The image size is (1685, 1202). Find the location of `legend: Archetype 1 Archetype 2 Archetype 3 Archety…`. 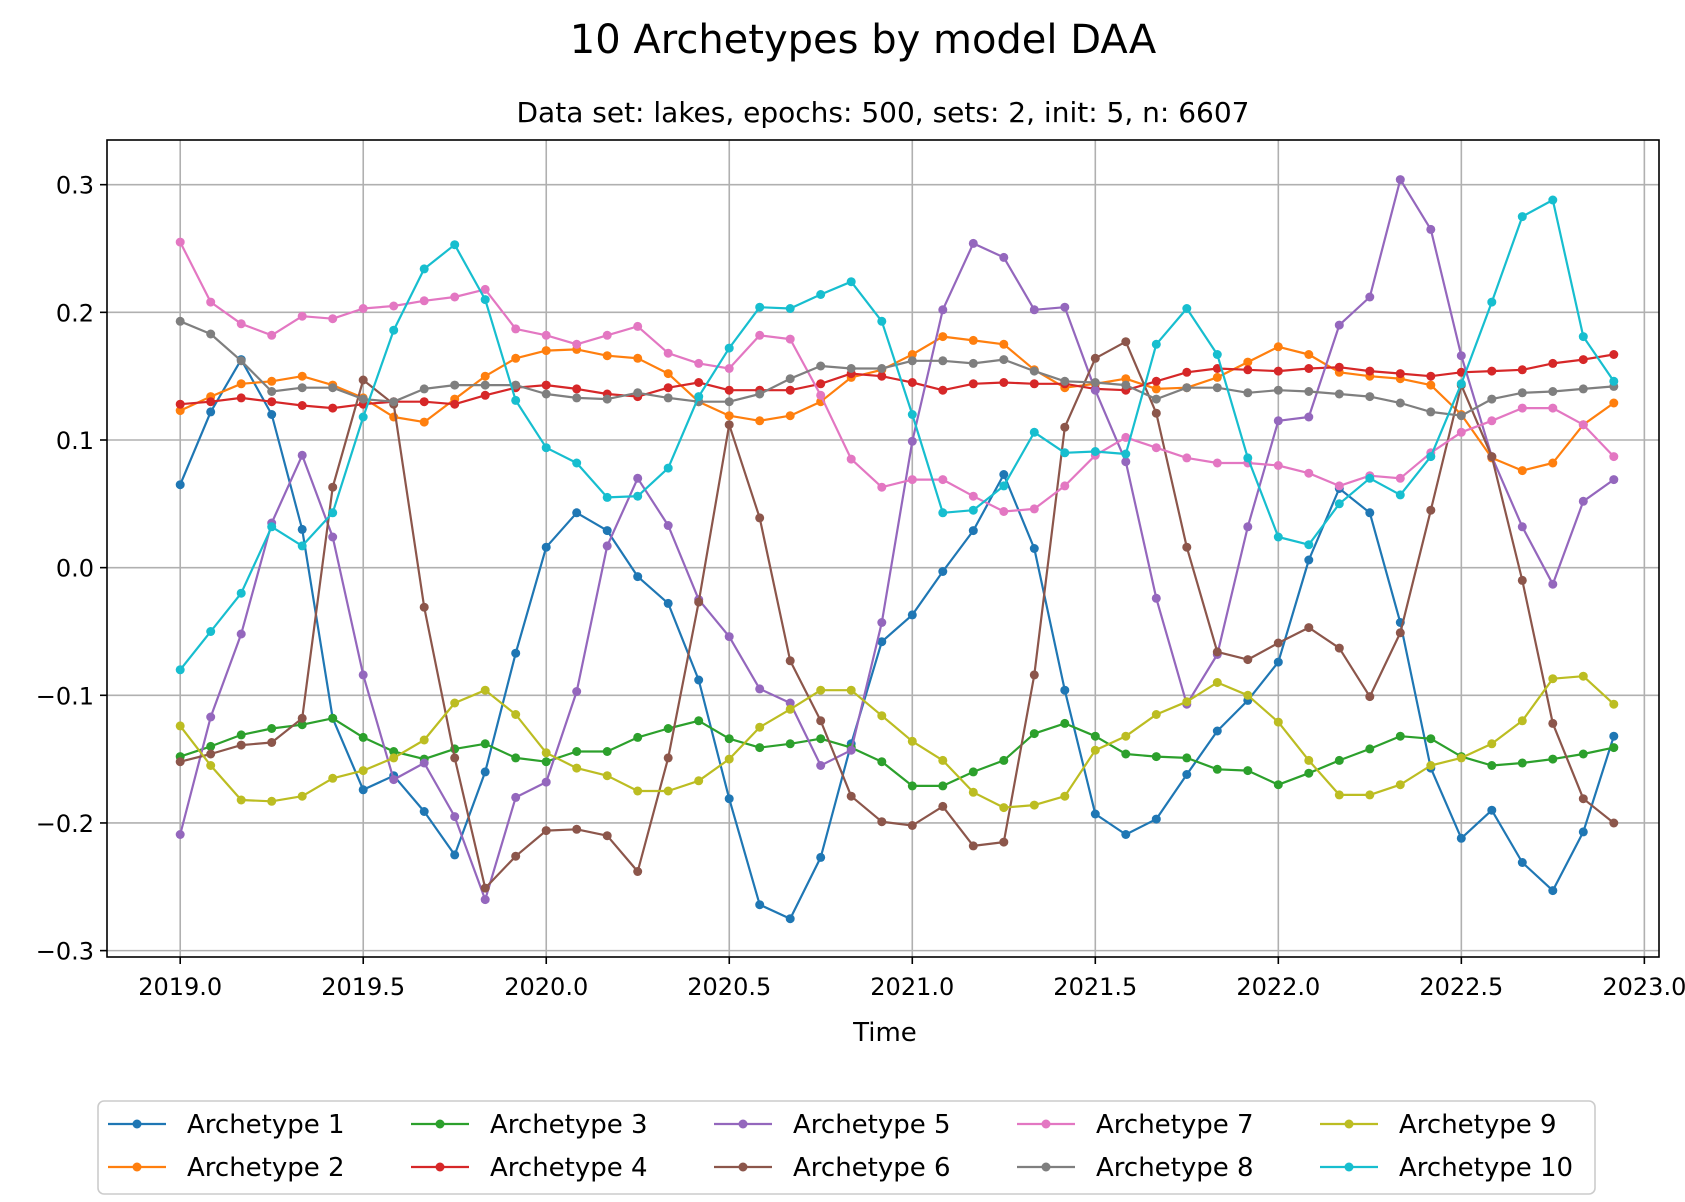

legend: Archetype 1 Archetype 2 Archetype 3 Archety… is located at coordinates (846, 1147).